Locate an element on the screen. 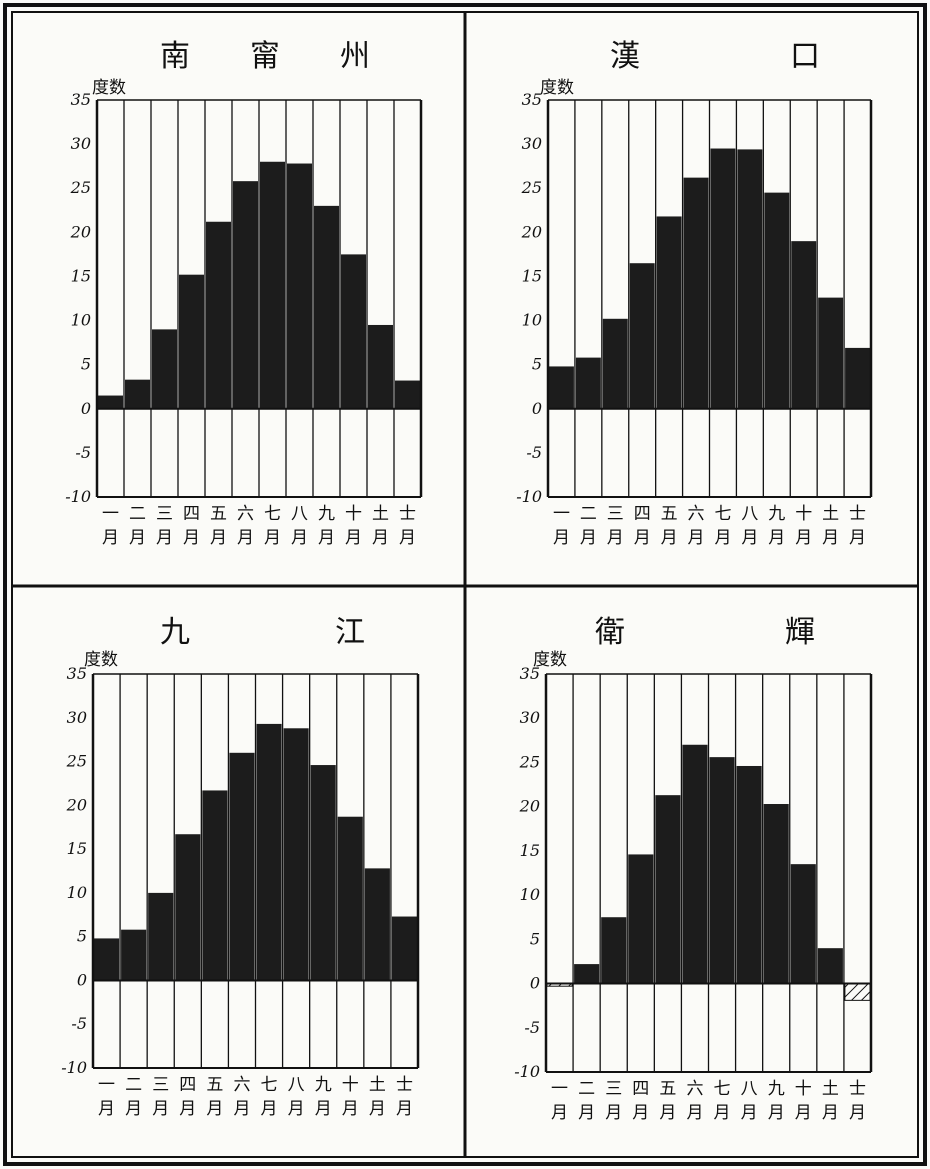 The height and width of the screenshot is (1169, 930). y-tick-label: 35 is located at coordinates (77, 673).